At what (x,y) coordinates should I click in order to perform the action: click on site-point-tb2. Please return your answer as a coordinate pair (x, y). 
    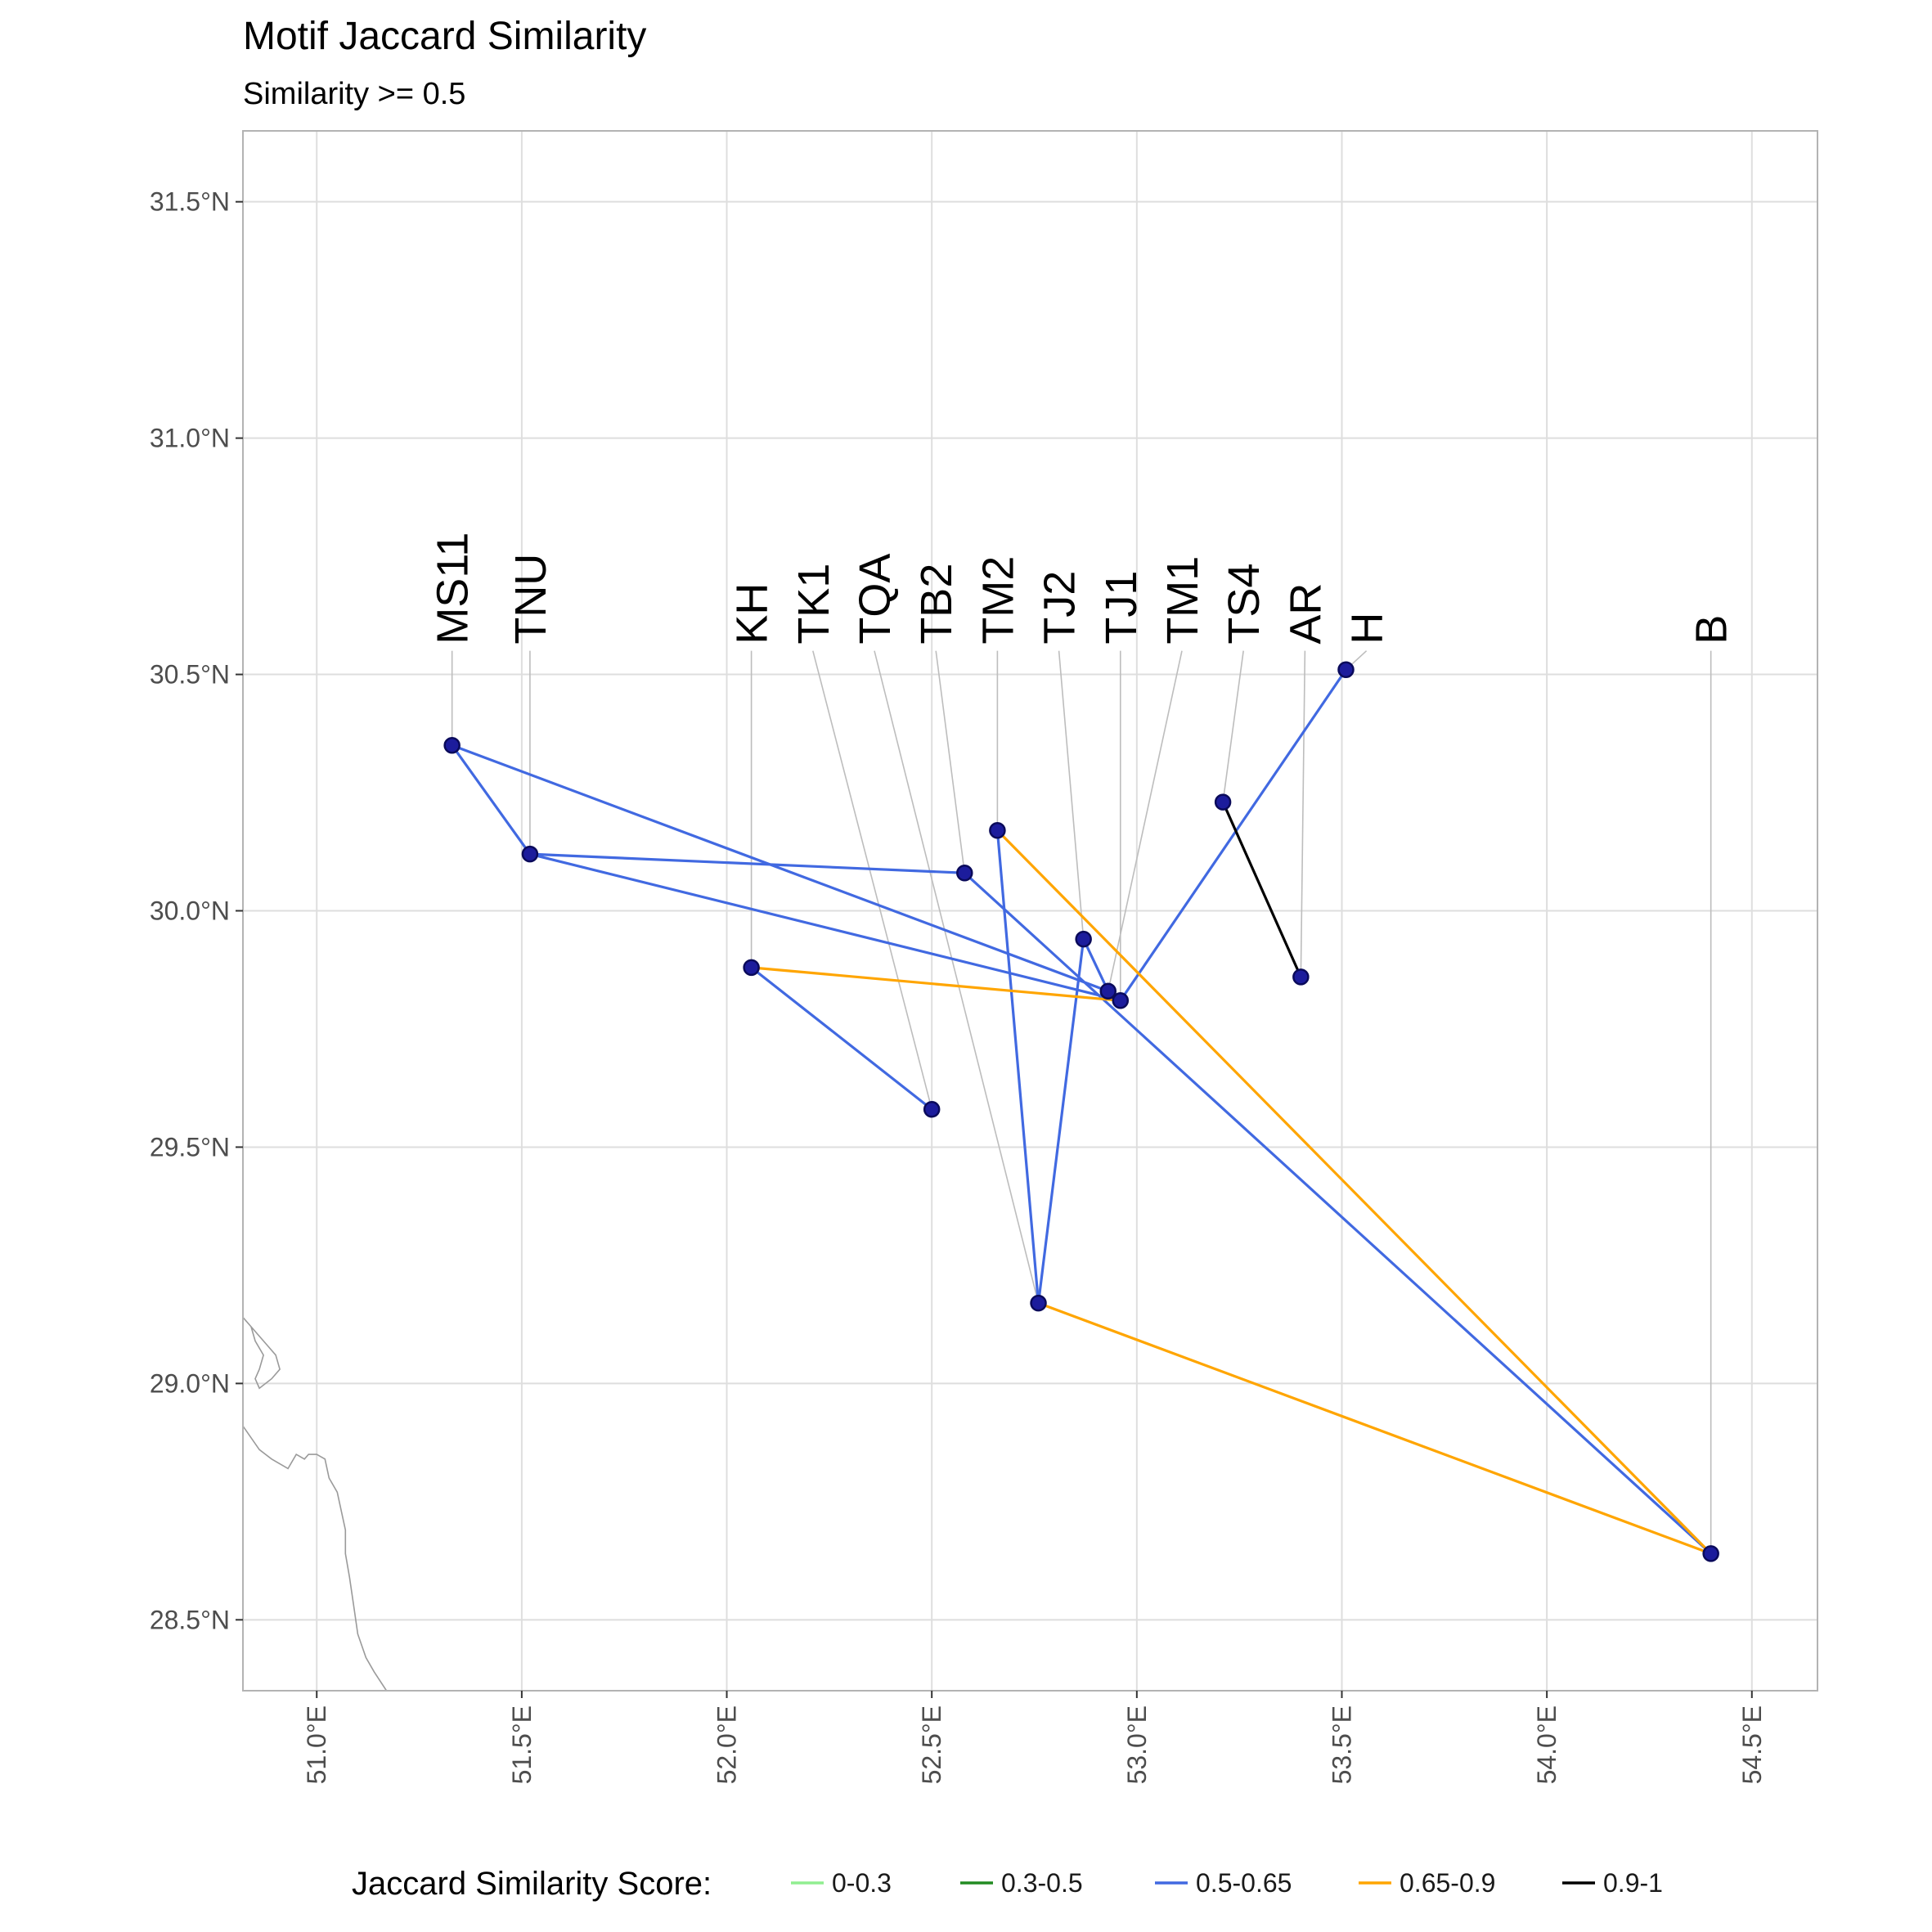
    Looking at the image, I should click on (964, 874).